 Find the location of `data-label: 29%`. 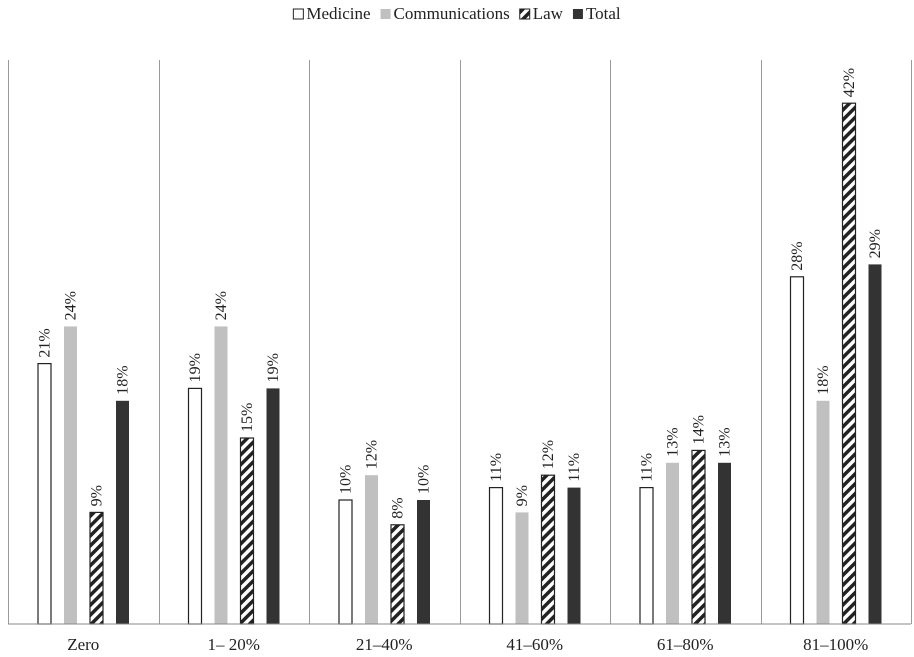

data-label: 29% is located at coordinates (875, 243).